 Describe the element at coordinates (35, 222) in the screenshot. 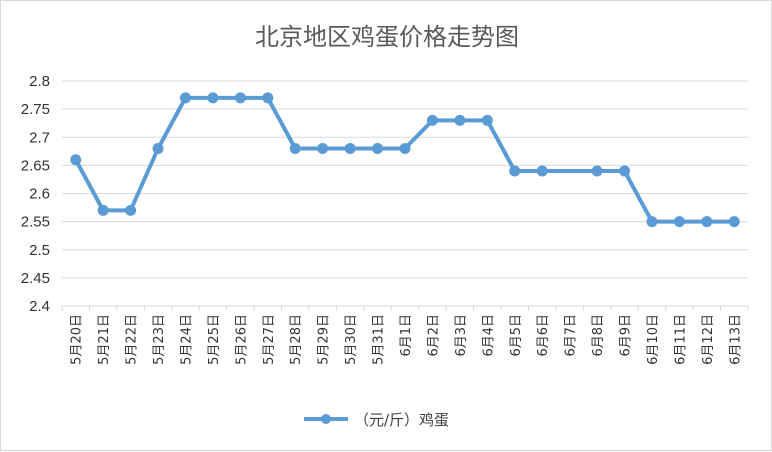

I see `y-tick-label: 2.55` at that location.